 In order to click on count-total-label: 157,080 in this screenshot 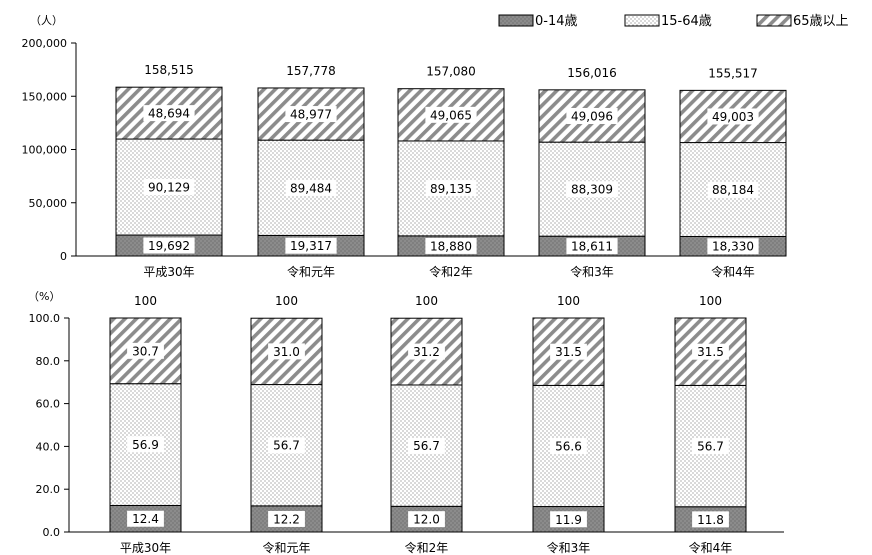, I will do `click(451, 72)`.